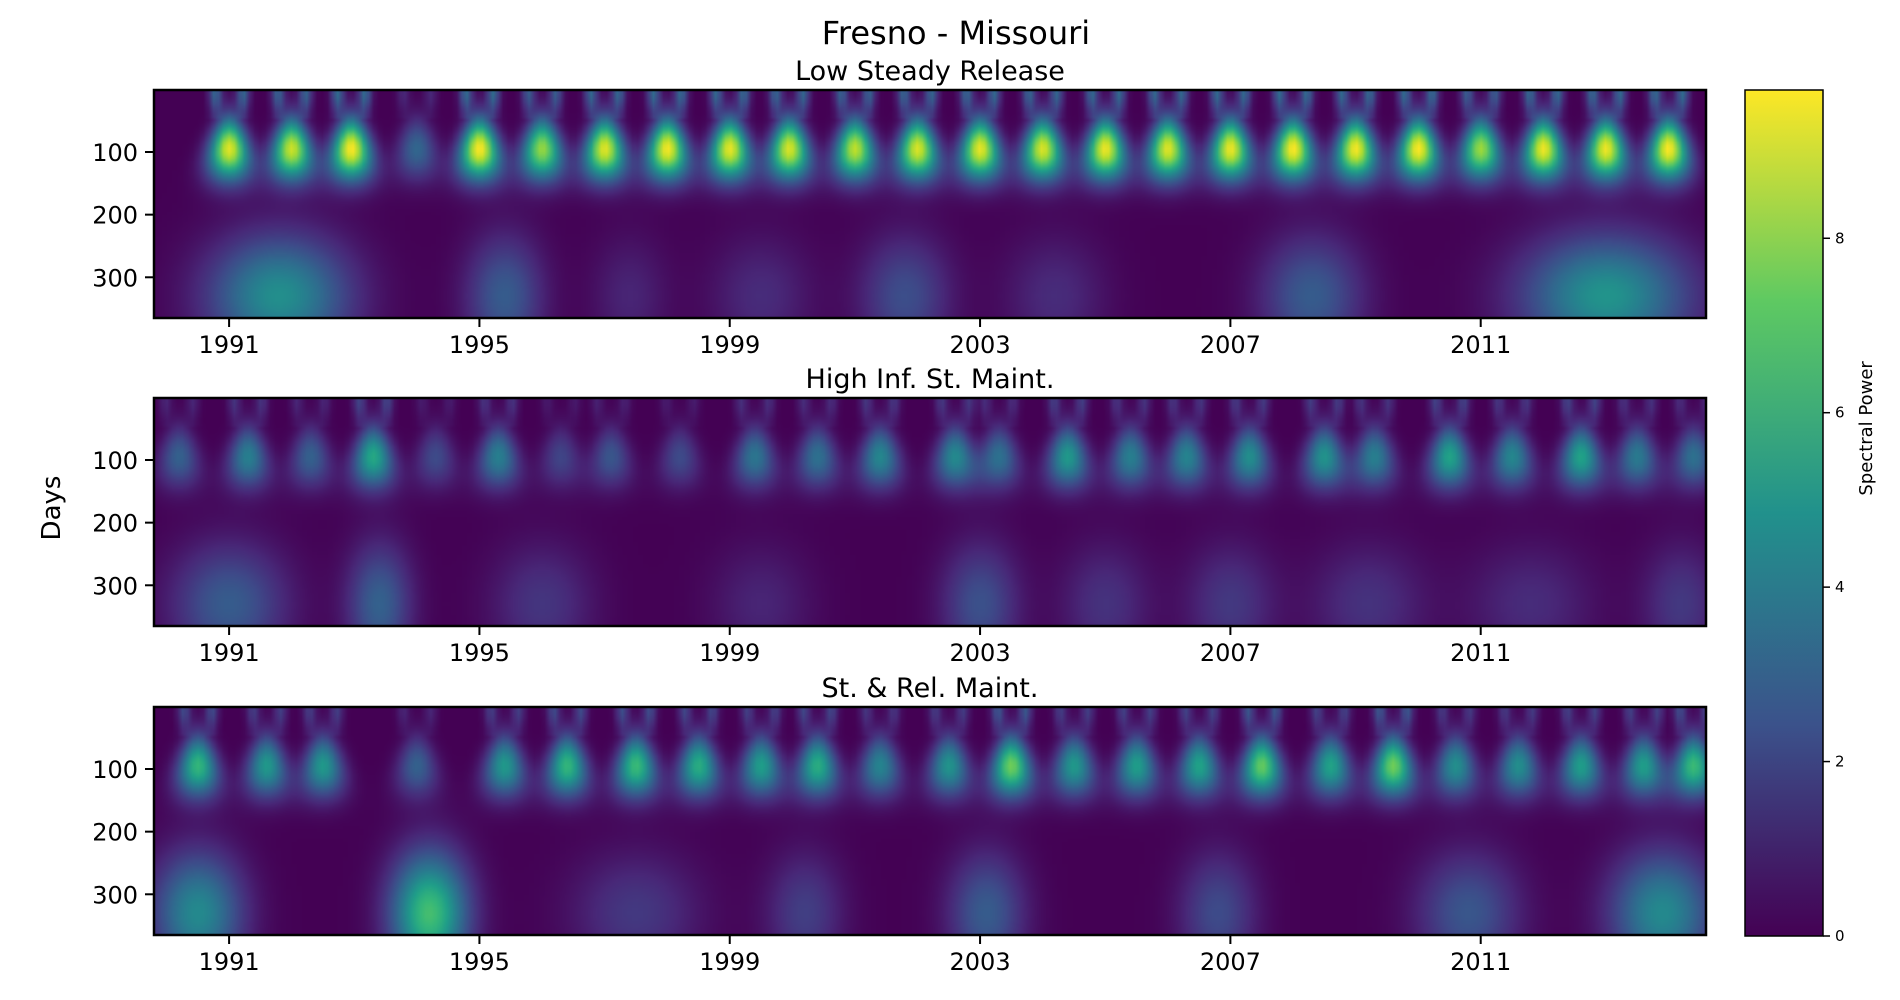 The image size is (1900, 1000). Describe the element at coordinates (956, 33) in the screenshot. I see `figure-title: Fresno - Missouri` at that location.